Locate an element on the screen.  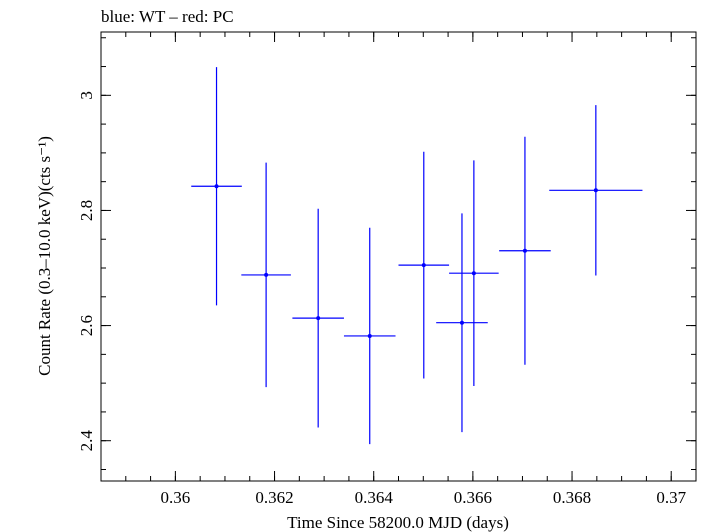
x-tick-label: 0.362 is located at coordinates (274, 497).